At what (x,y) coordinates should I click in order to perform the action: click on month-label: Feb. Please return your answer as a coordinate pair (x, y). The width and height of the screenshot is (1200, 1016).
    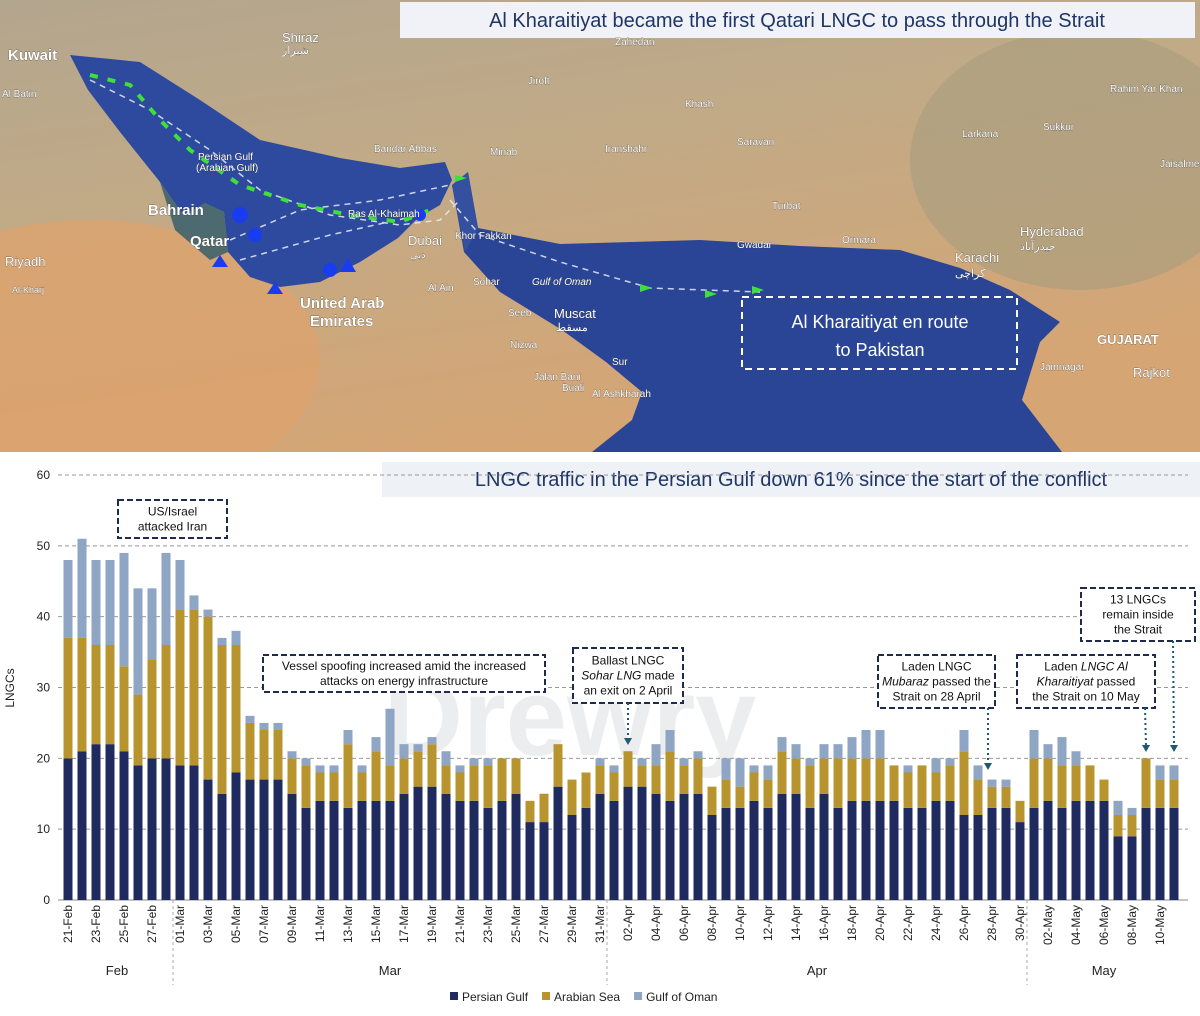
    Looking at the image, I should click on (117, 970).